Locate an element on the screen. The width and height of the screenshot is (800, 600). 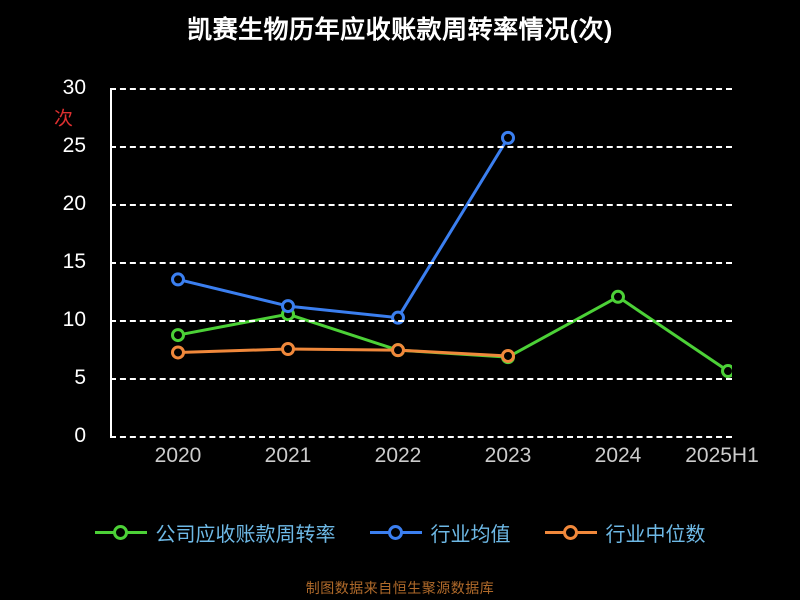
legend-item-company: 公司应收账款周转率 is located at coordinates (215, 532).